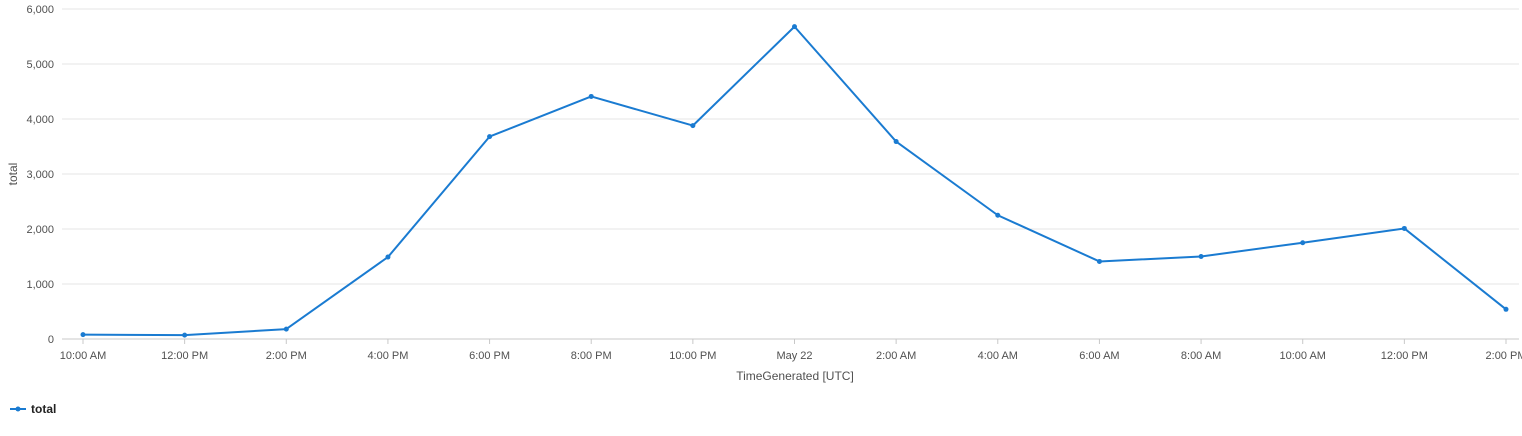  I want to click on x-tick-label: 6:00 PM, so click(489, 356).